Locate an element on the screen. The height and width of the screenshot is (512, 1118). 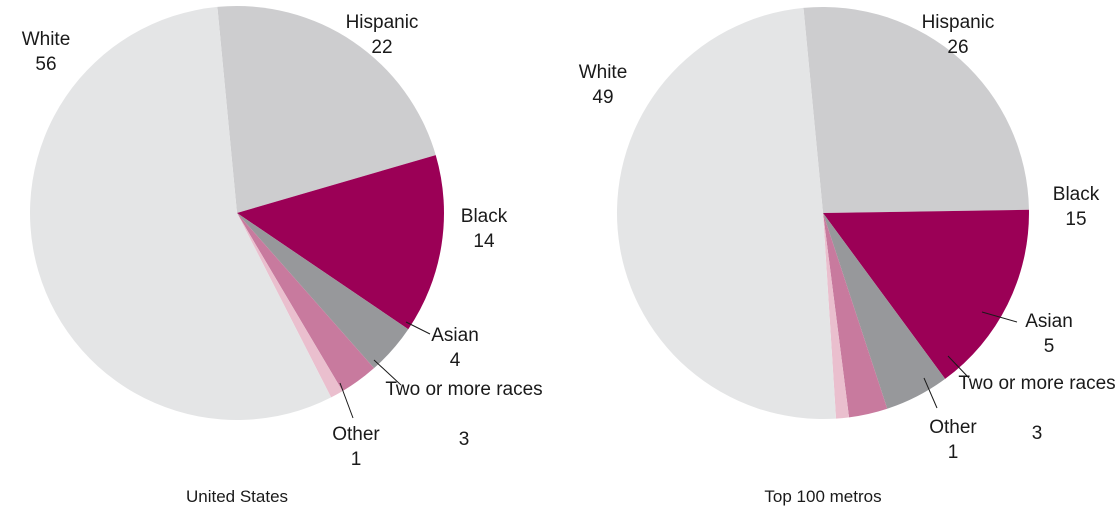
slice-value-black: 14 is located at coordinates (484, 241).